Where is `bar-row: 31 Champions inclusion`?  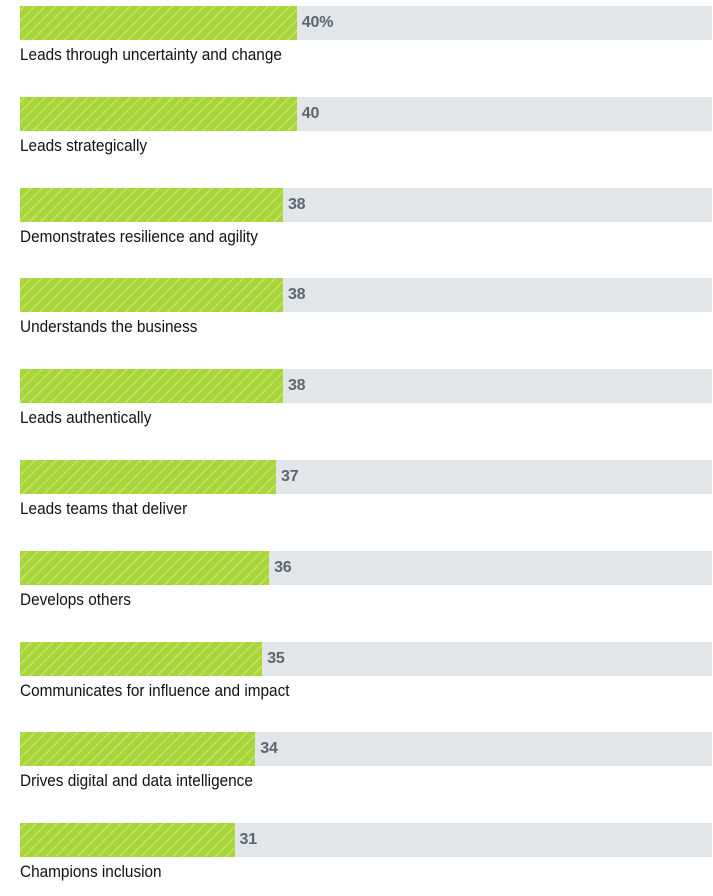
bar-row: 31 Champions inclusion is located at coordinates (366, 859).